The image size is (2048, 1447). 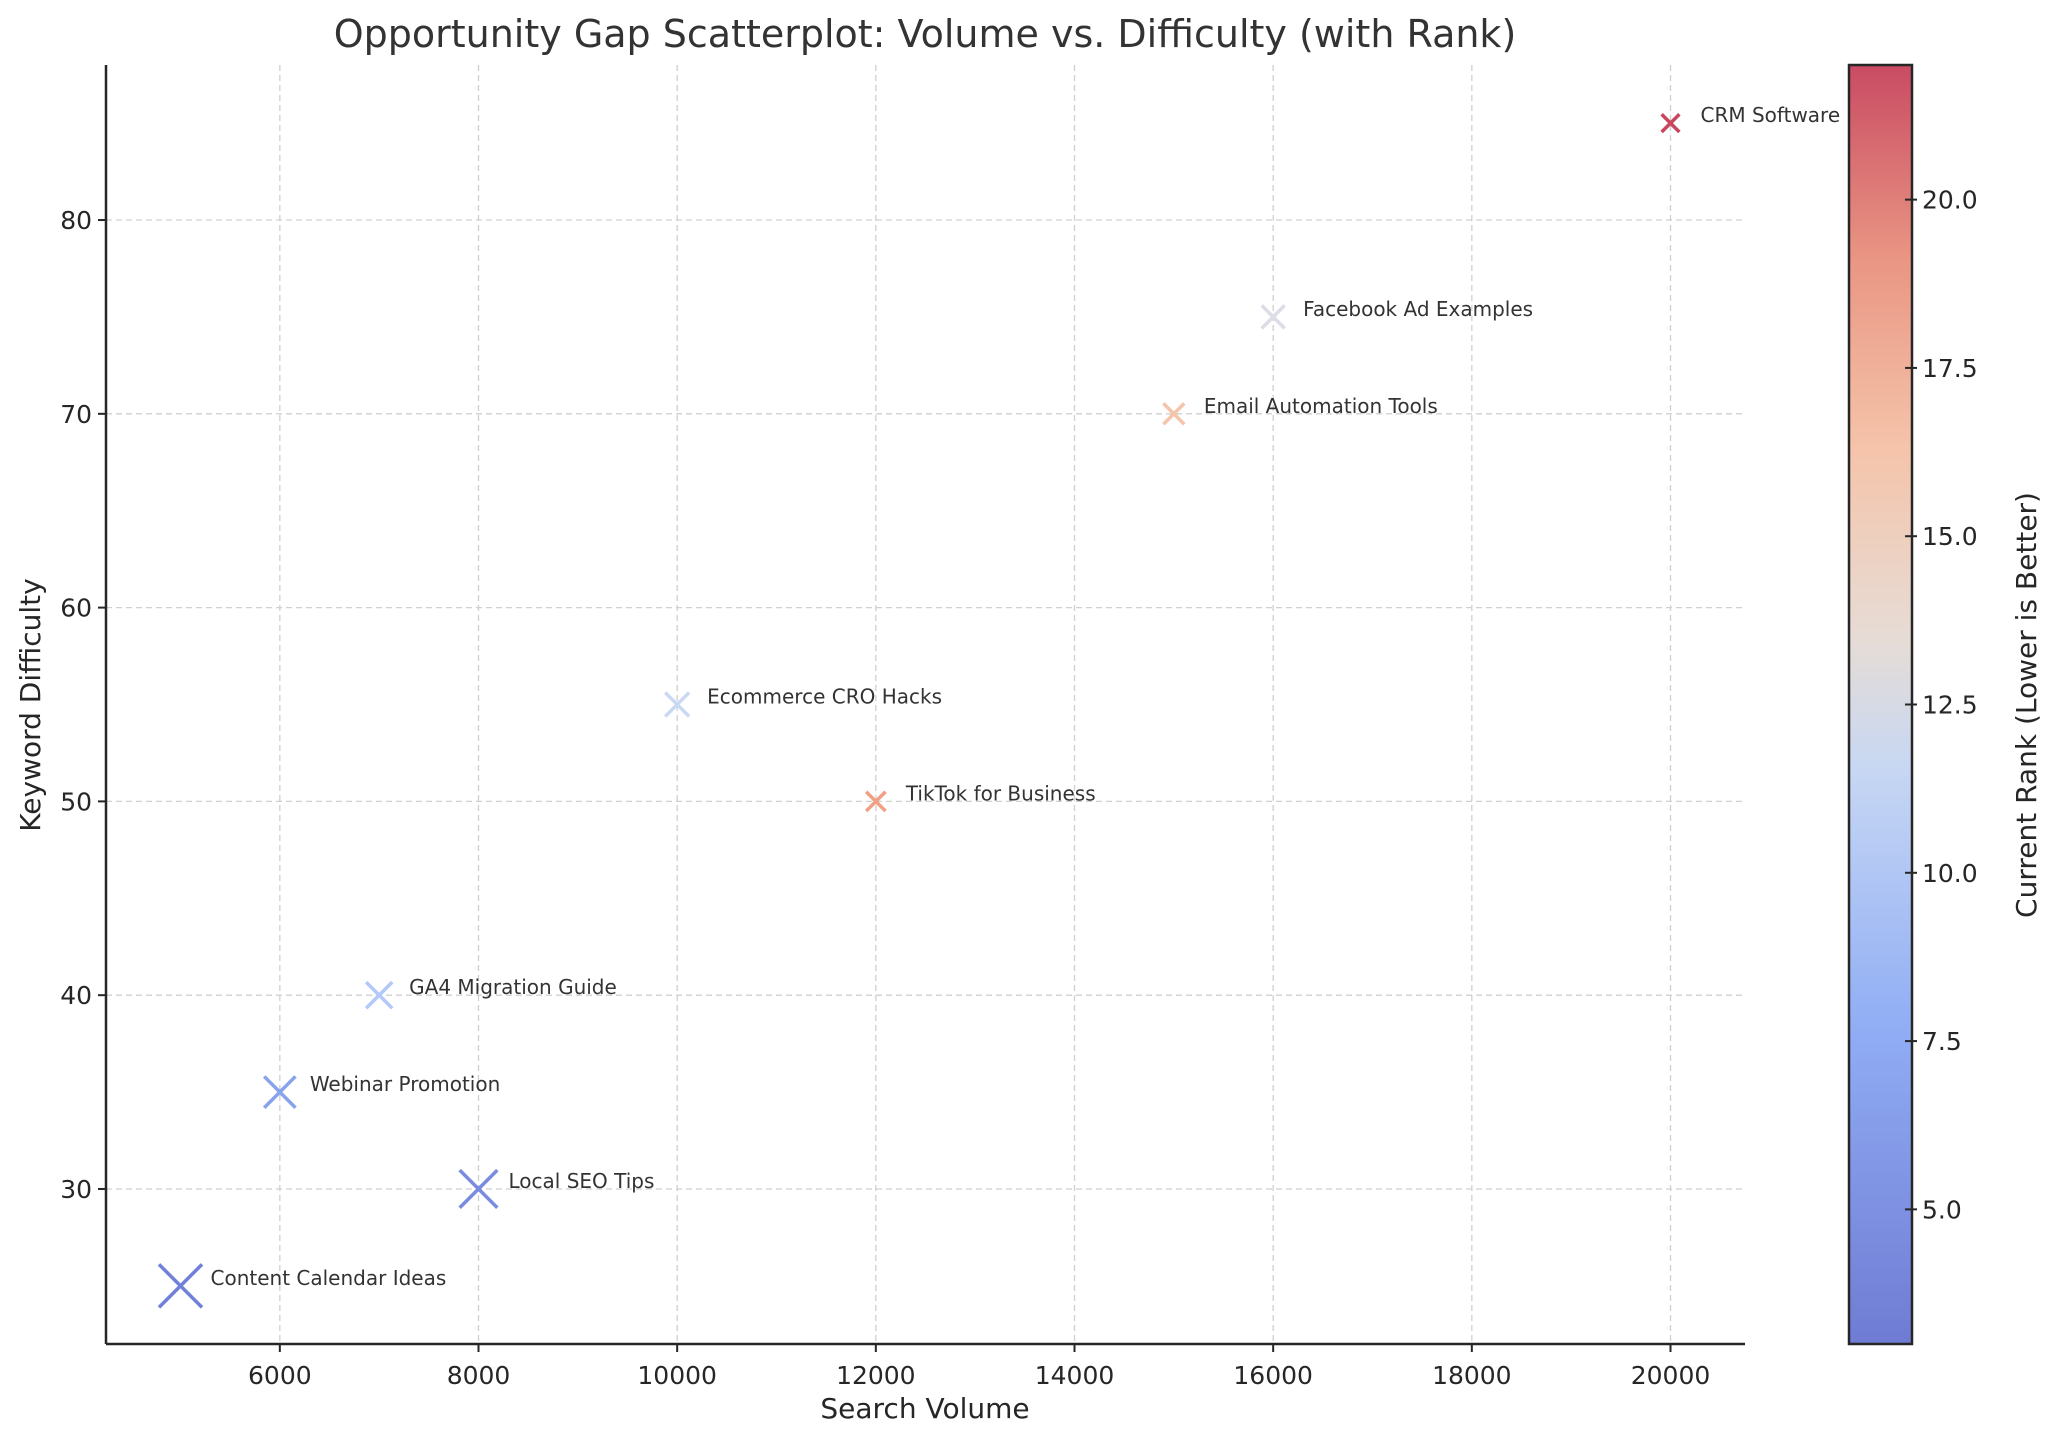 What do you see at coordinates (1321, 406) in the screenshot?
I see `point-label: Email Automation Tools` at bounding box center [1321, 406].